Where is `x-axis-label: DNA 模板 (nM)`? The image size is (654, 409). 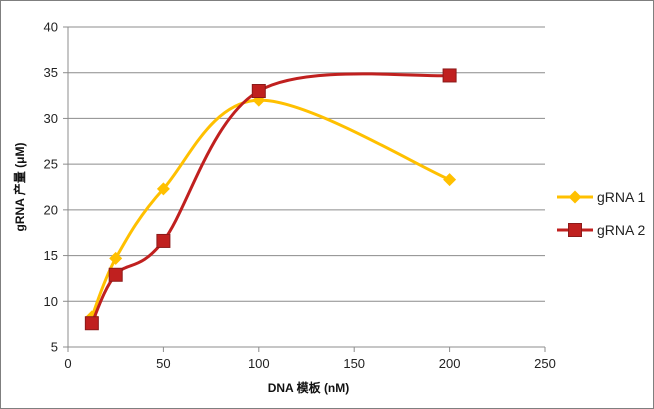
x-axis-label: DNA 模板 (nM) is located at coordinates (309, 387).